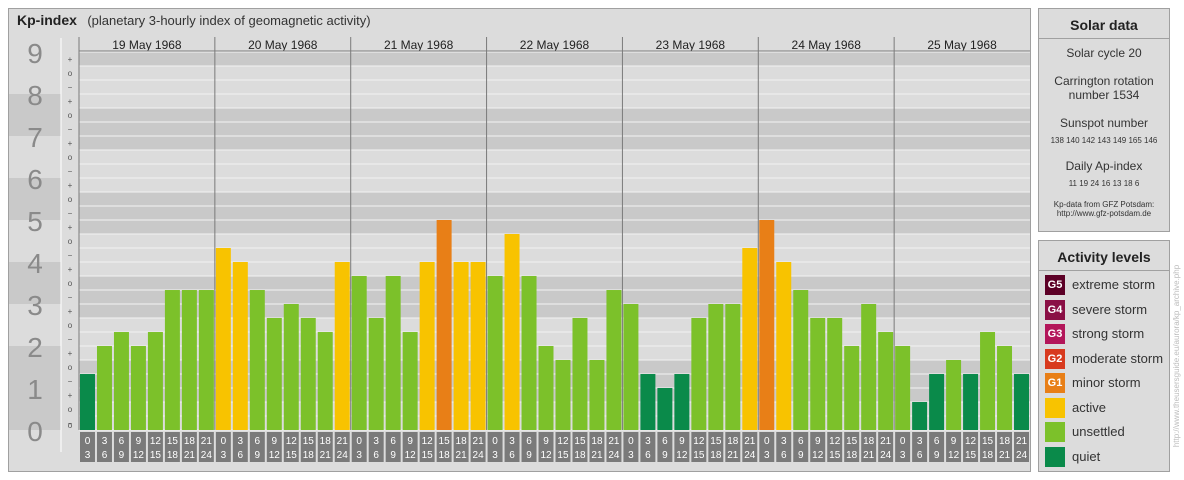 This screenshot has height=480, width=1184. Describe the element at coordinates (1108, 333) in the screenshot. I see `level-label: strong storm` at that location.